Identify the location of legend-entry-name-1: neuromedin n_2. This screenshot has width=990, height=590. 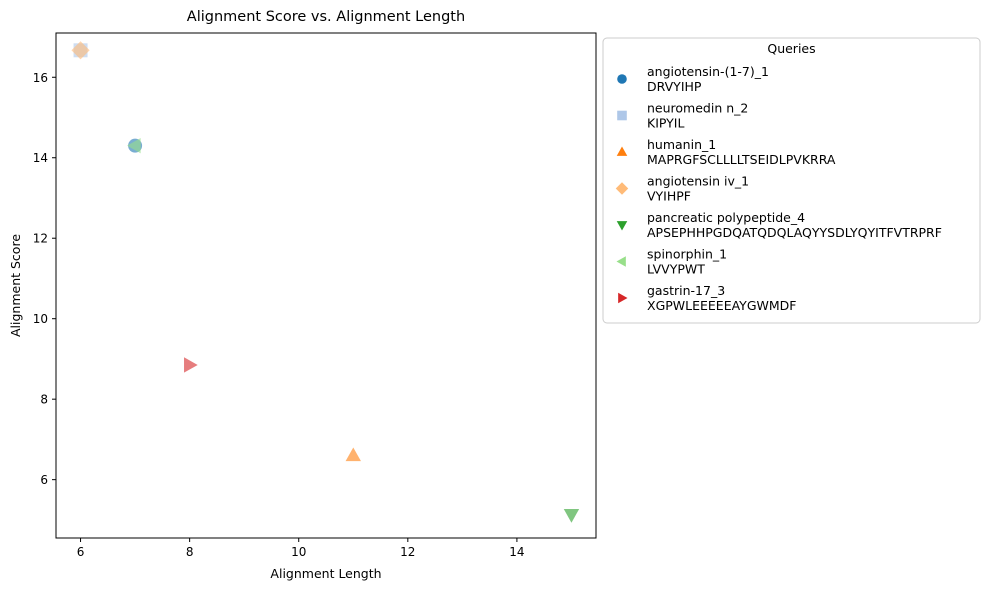
(697, 108).